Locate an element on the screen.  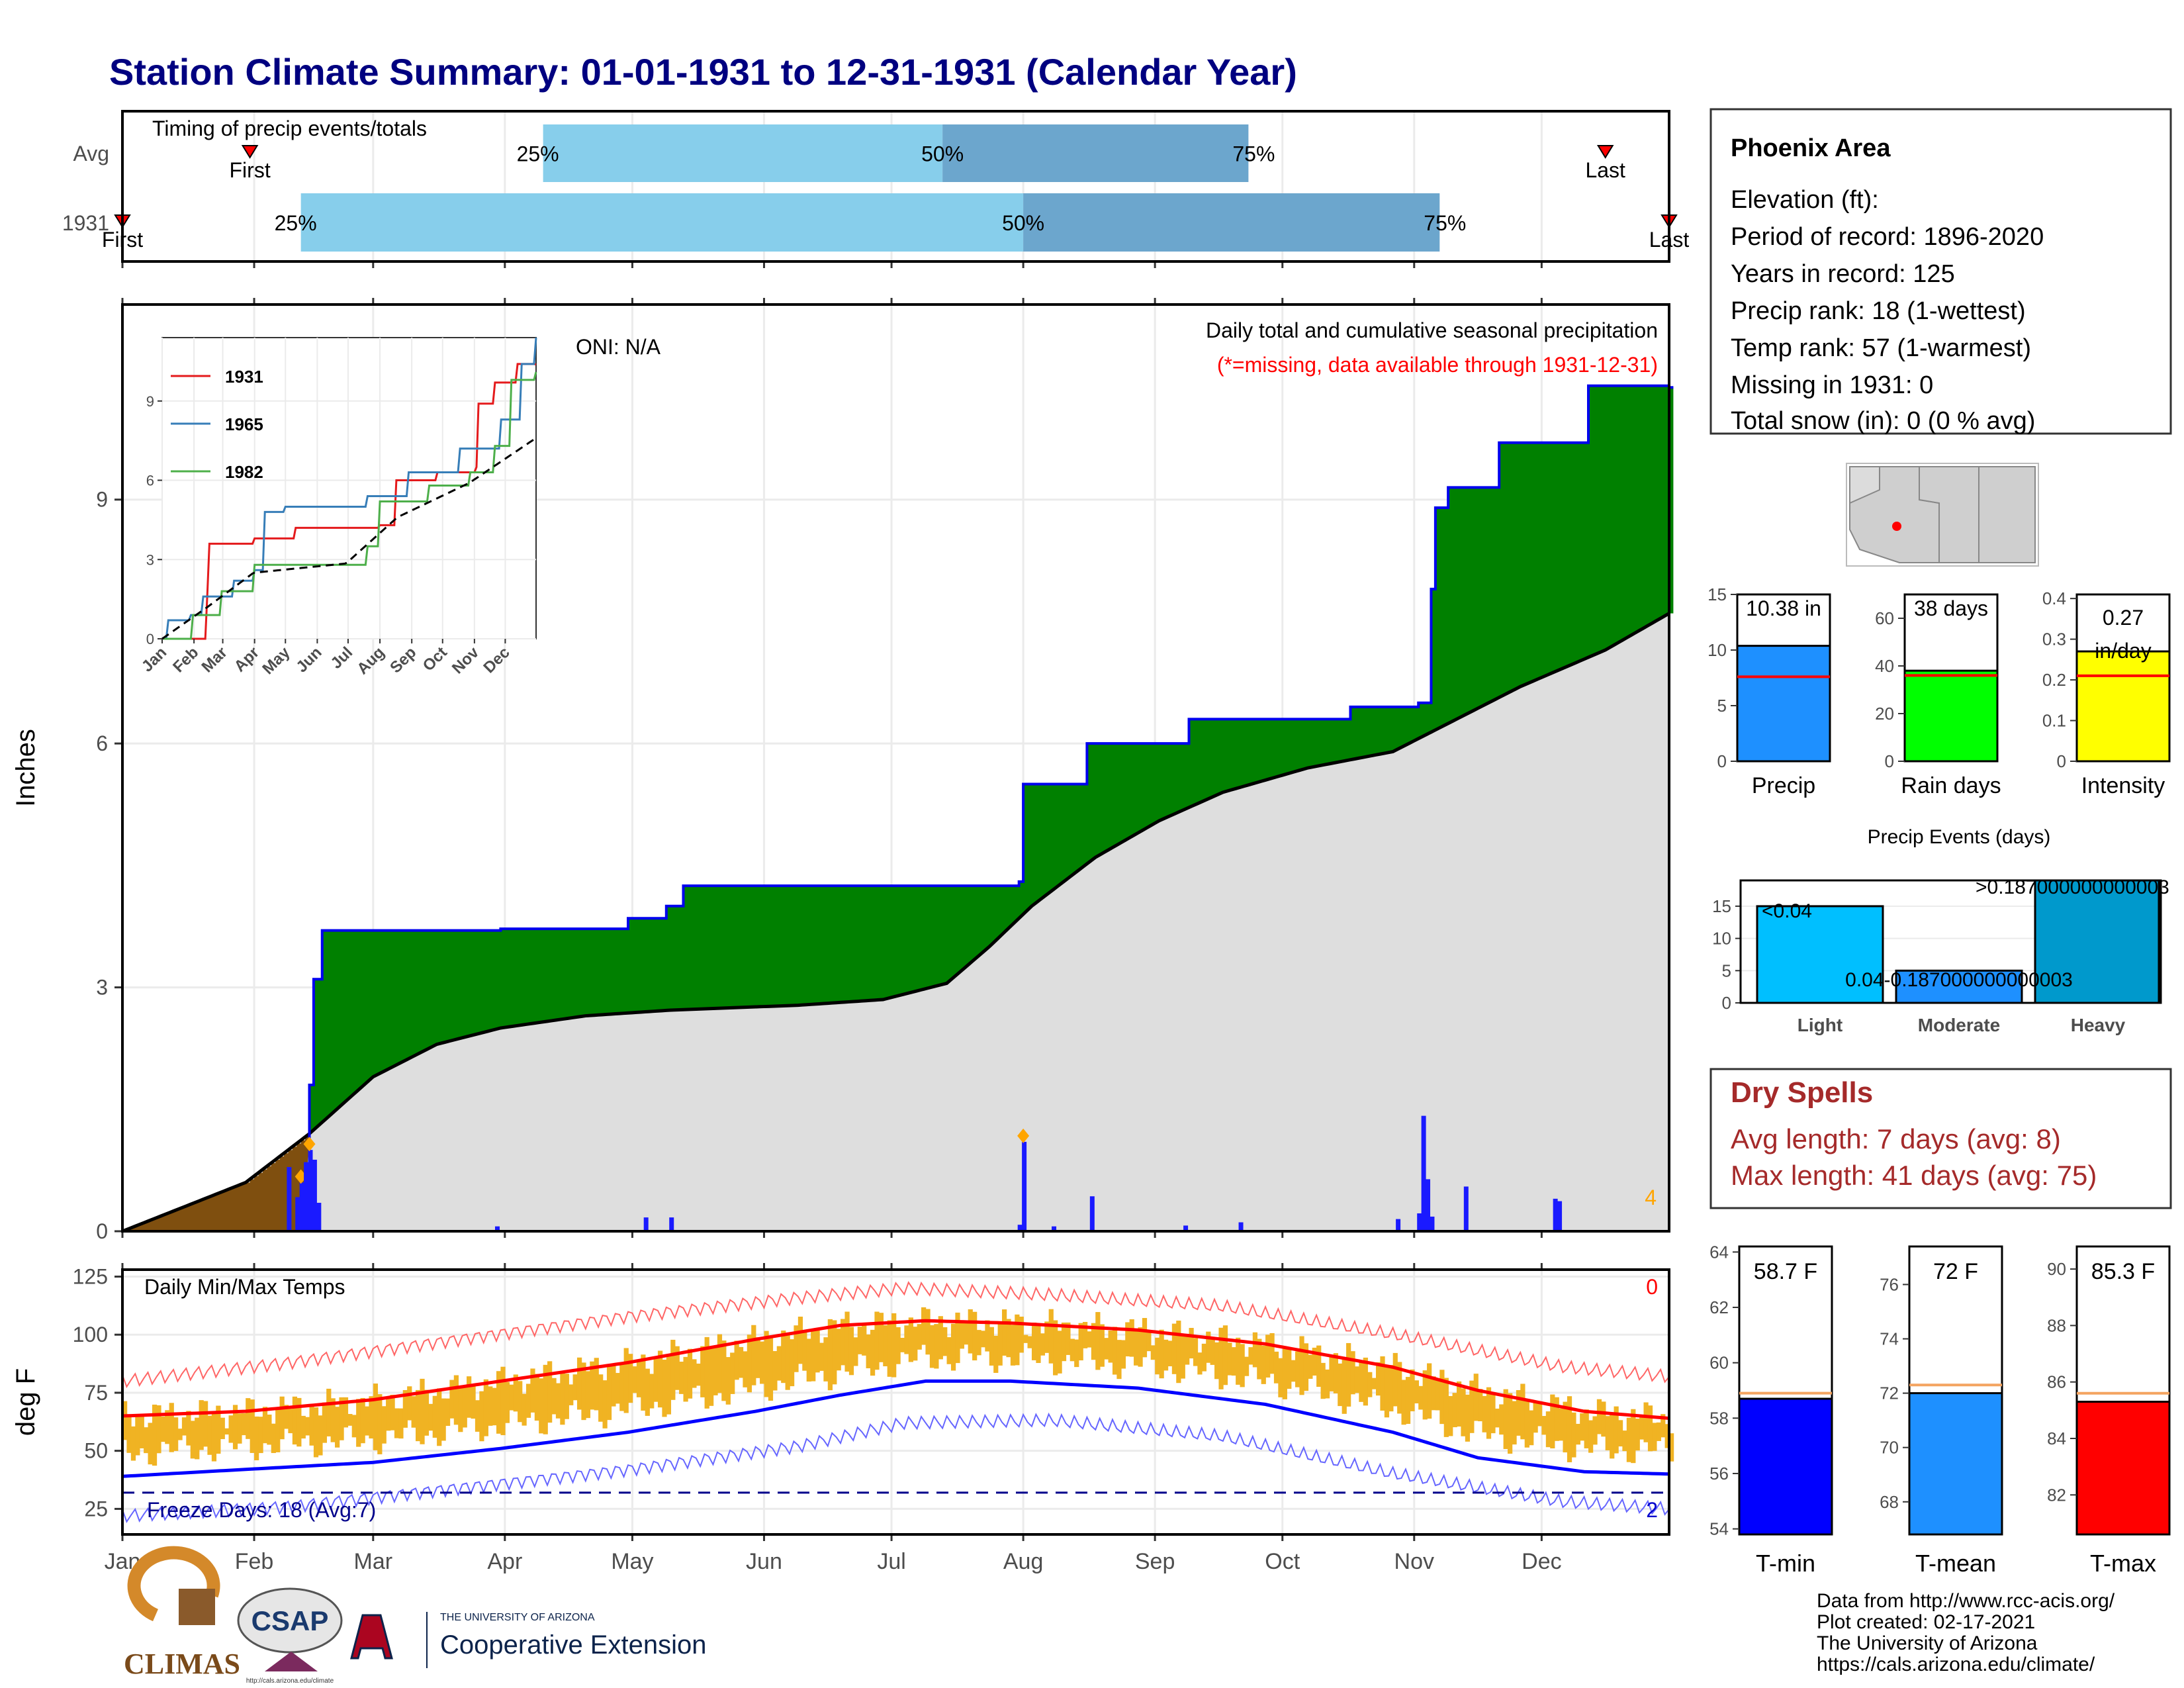
temp-bar-day76 is located at coordinates (444, 1419).